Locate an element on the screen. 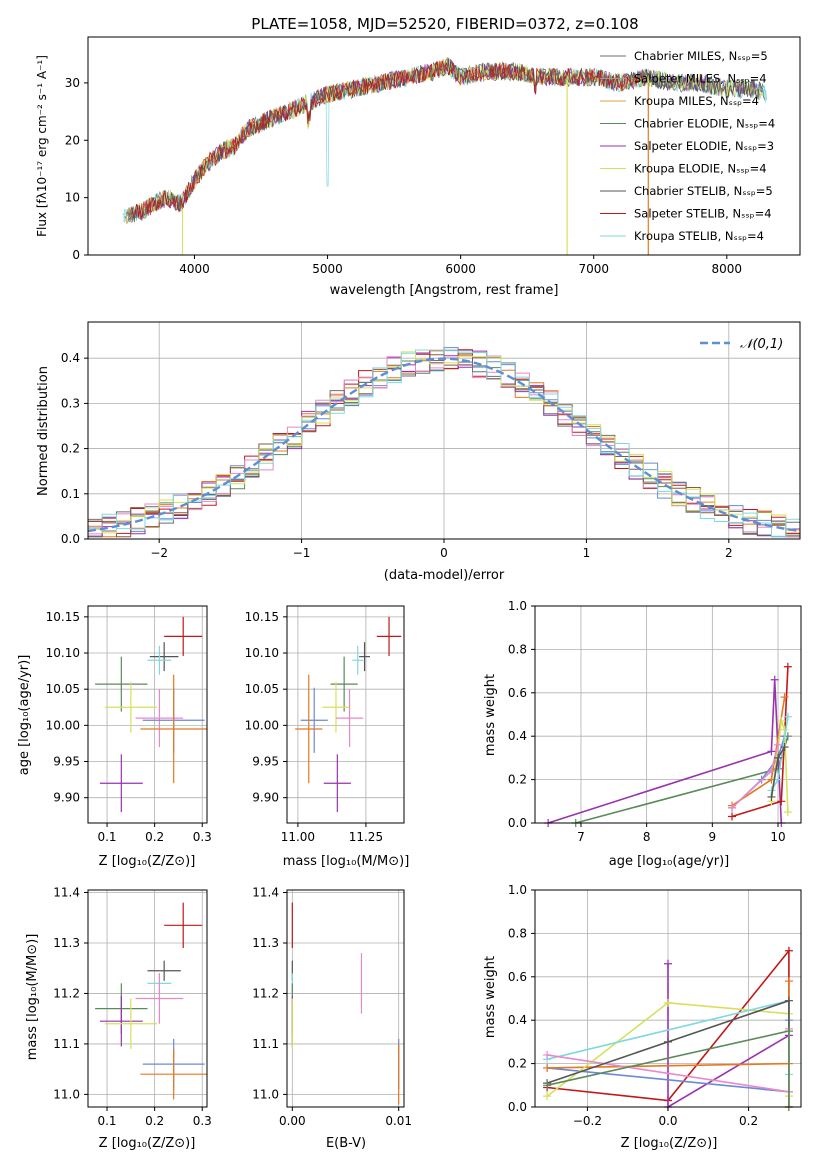  mass-vs-ebv-panel: E(B-V) 0.00 0.01 11.0 11.1 11.2 11.3 11.4 is located at coordinates (332, 1018).